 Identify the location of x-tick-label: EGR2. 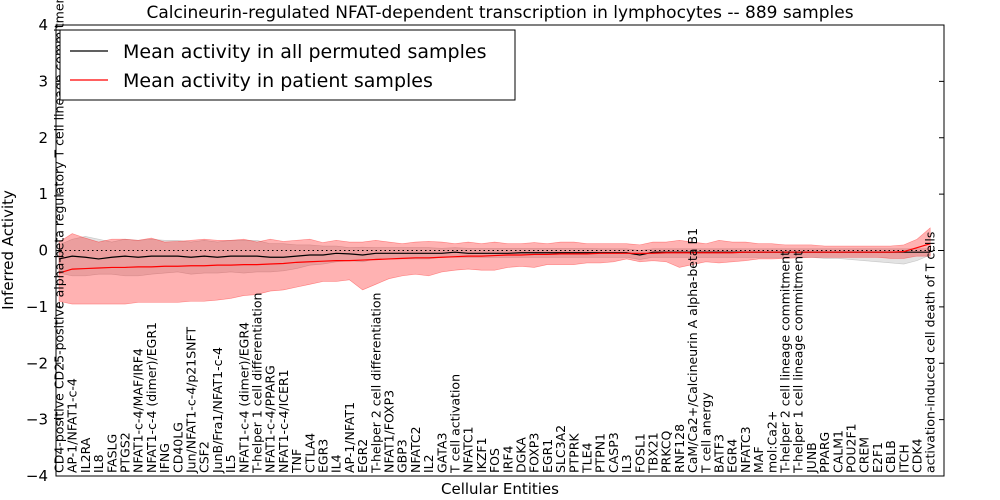
(362, 456).